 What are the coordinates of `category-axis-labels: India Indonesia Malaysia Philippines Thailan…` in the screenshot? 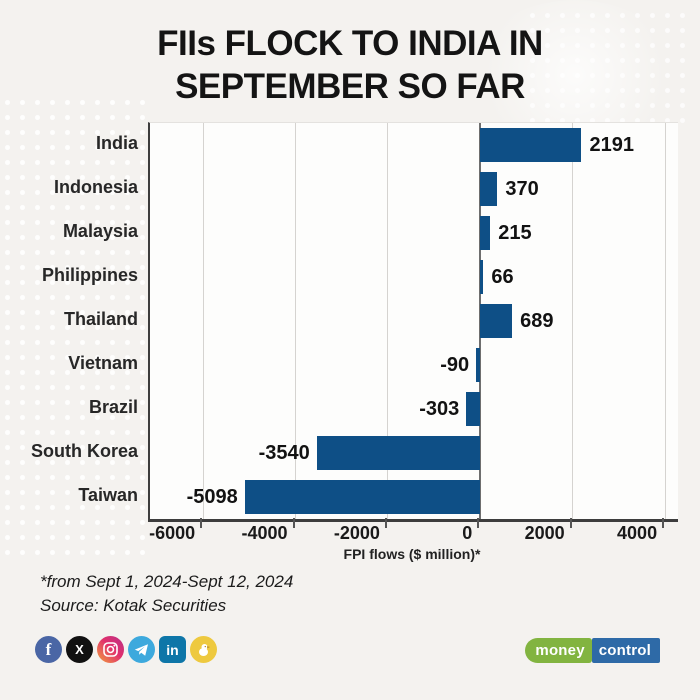 It's located at (69, 320).